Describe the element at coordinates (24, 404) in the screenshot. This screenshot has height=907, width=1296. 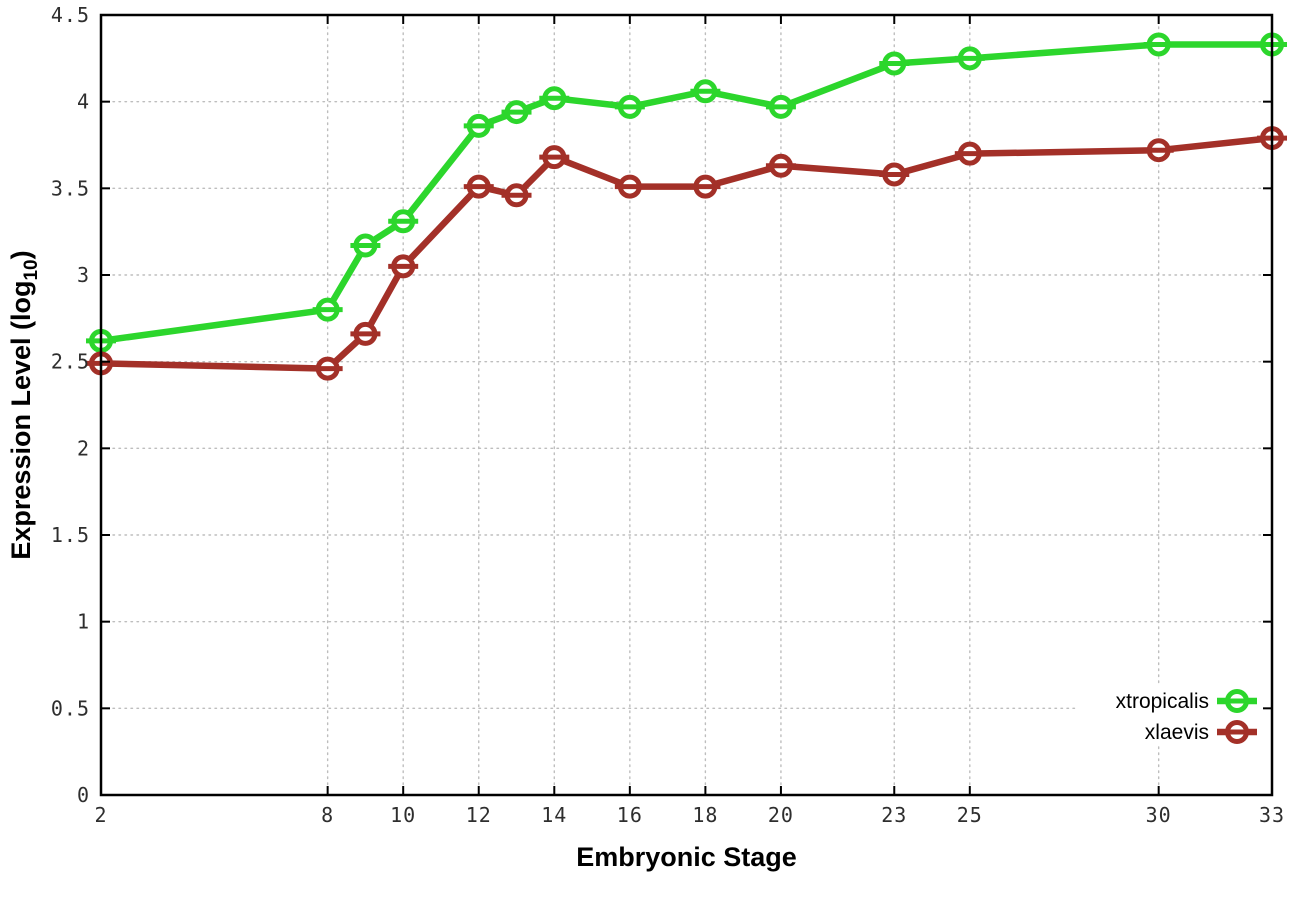
I see `y-axis-title: Expression Level (log10)` at that location.